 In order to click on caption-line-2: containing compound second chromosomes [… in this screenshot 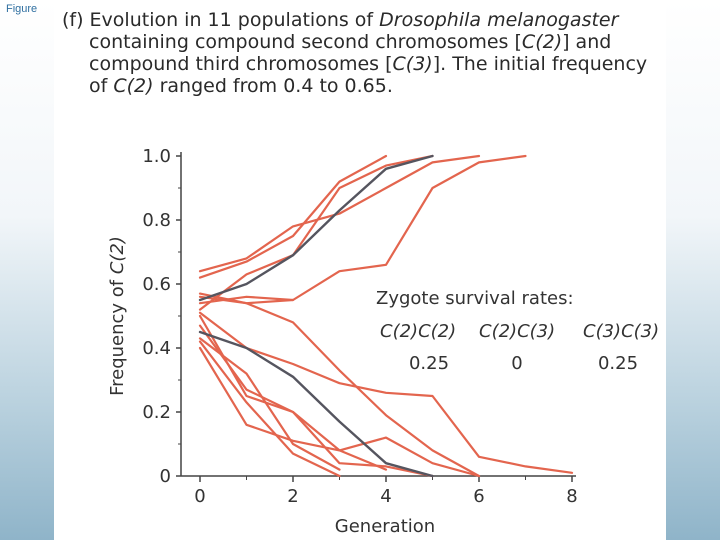, I will do `click(350, 42)`.